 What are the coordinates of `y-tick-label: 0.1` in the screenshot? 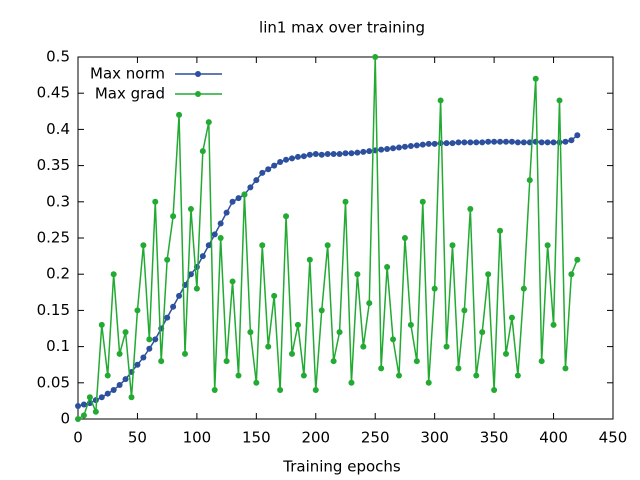 It's located at (58, 346).